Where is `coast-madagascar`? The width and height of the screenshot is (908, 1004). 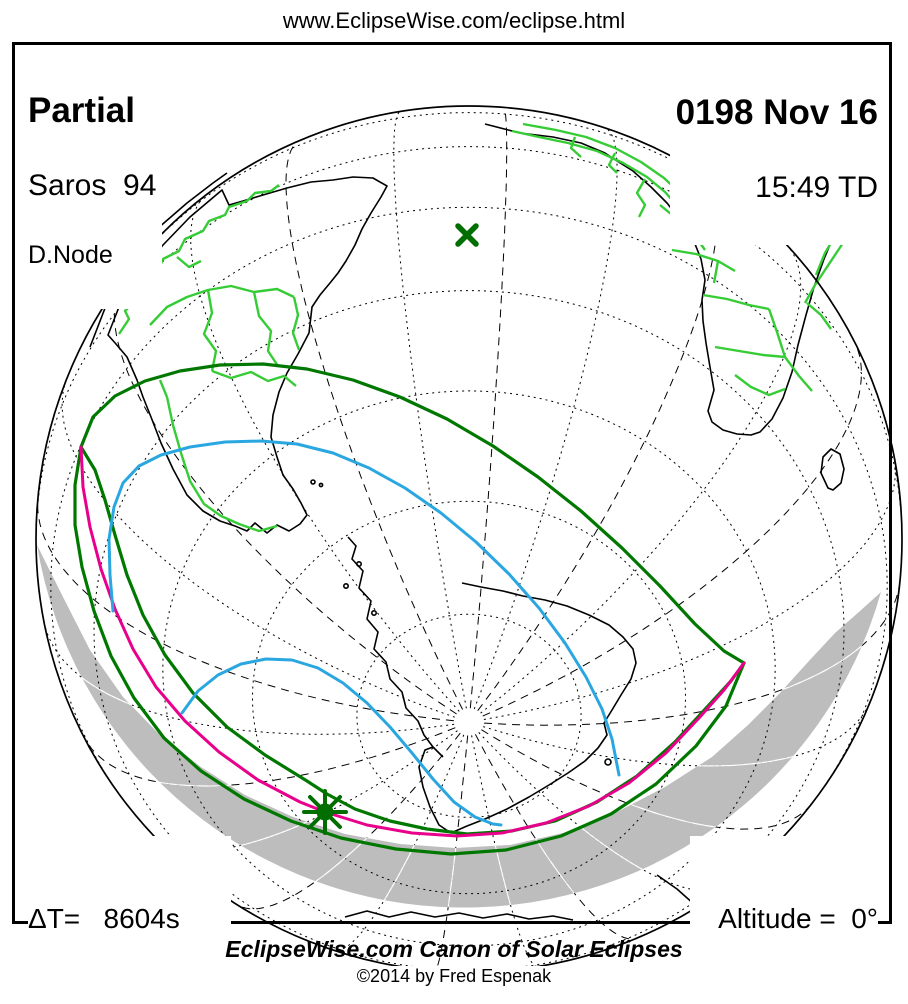 coast-madagascar is located at coordinates (832, 469).